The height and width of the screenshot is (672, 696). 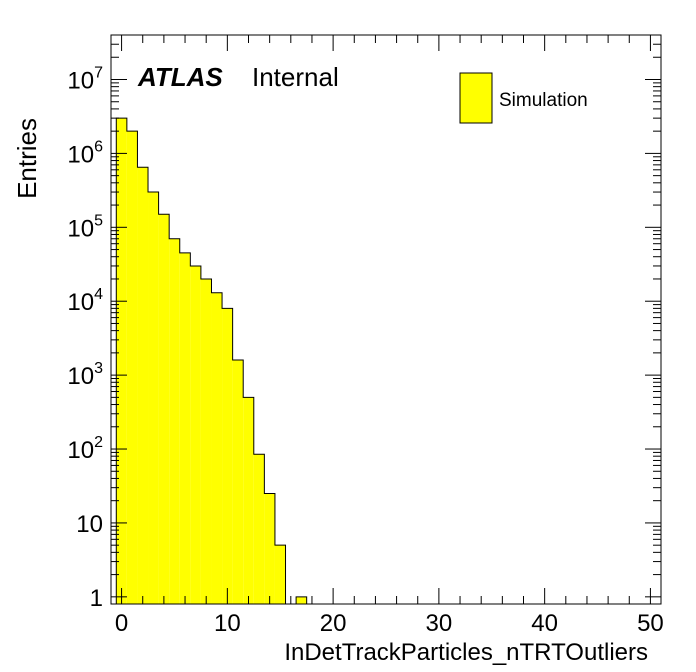 I want to click on histogram-outline, so click(x=301, y=600).